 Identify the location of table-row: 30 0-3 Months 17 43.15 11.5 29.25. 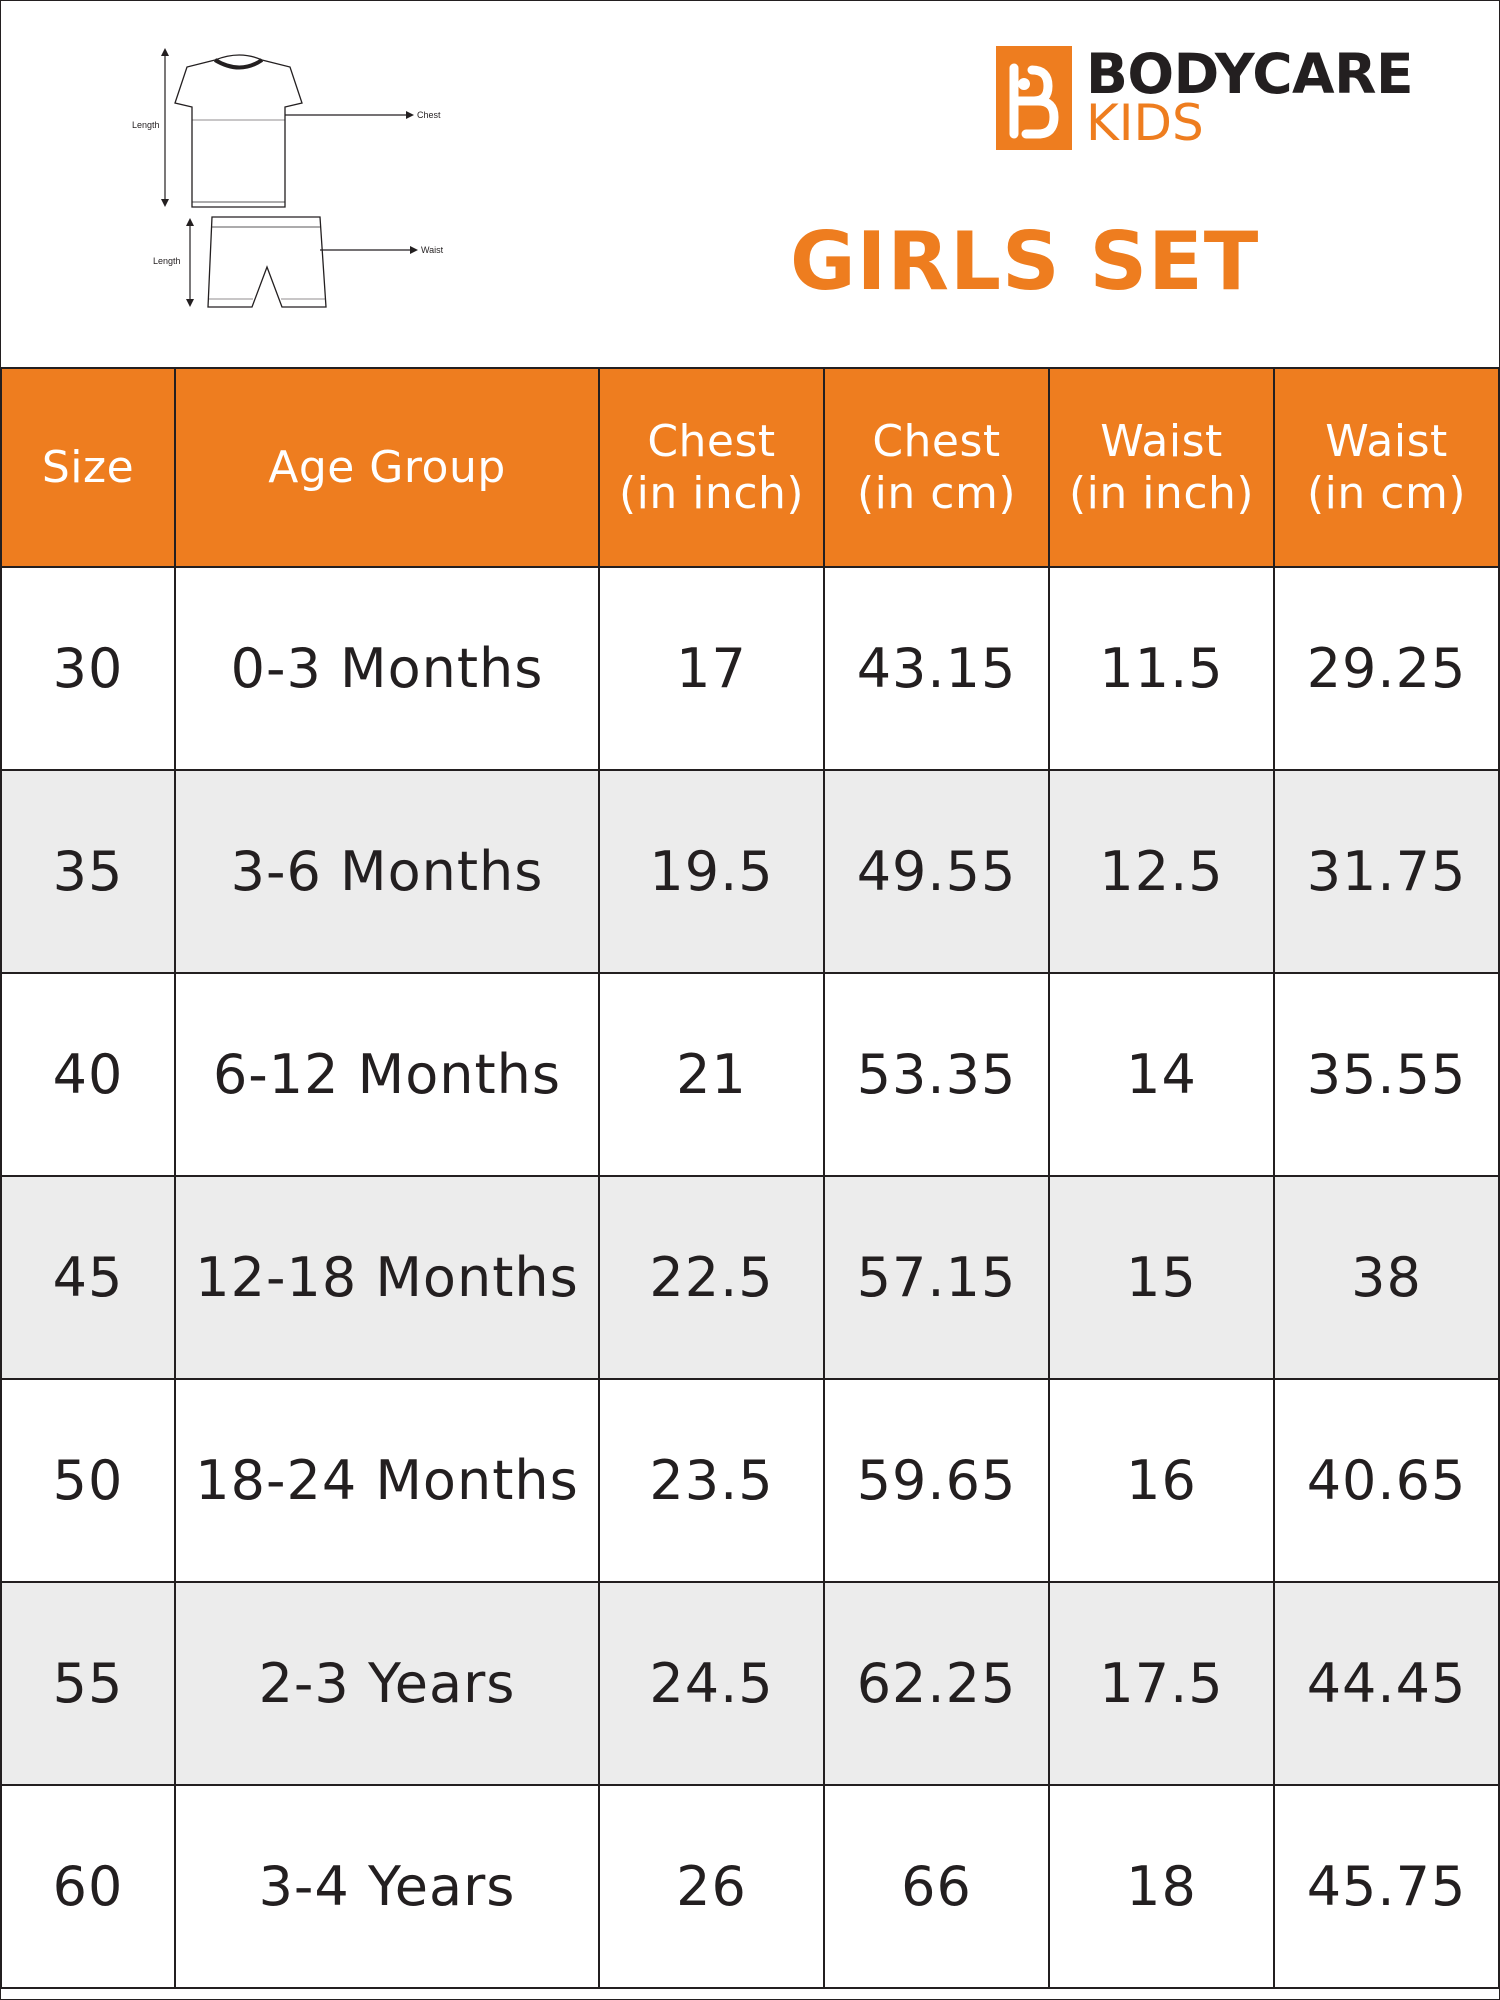
(750, 668).